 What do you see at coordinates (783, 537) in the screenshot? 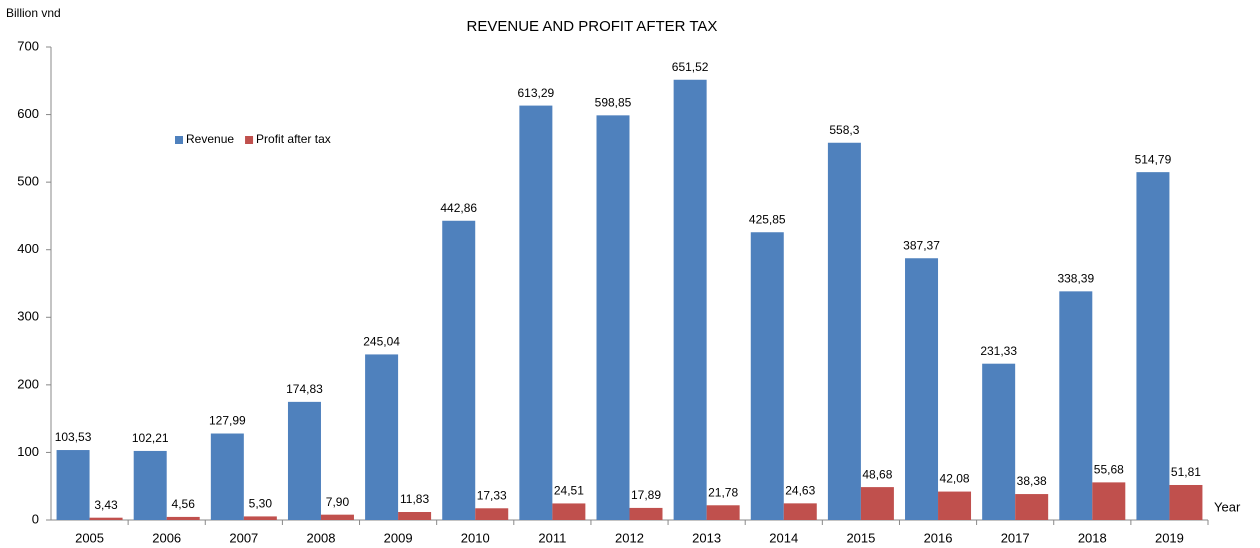
I see `x-tick-label: 2014` at bounding box center [783, 537].